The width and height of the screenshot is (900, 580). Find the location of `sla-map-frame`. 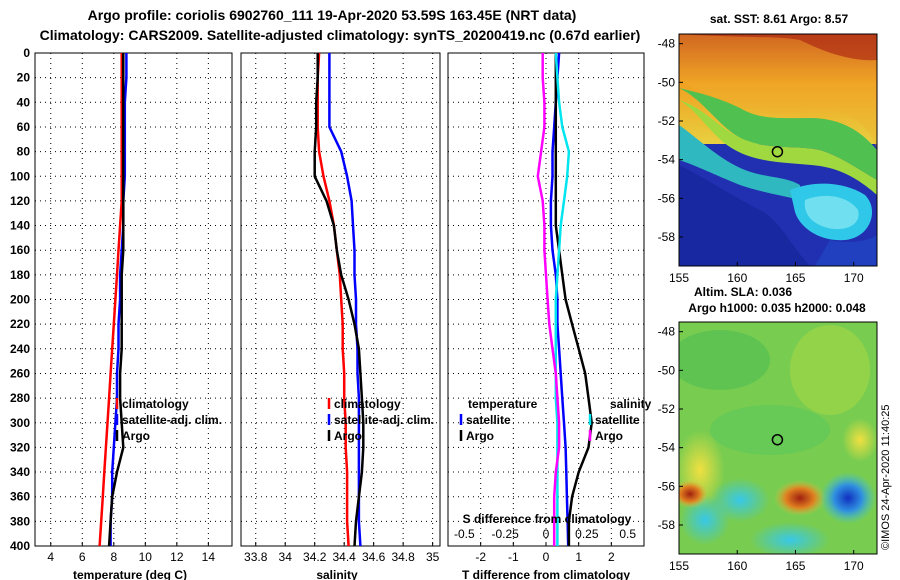

sla-map-frame is located at coordinates (778, 438).